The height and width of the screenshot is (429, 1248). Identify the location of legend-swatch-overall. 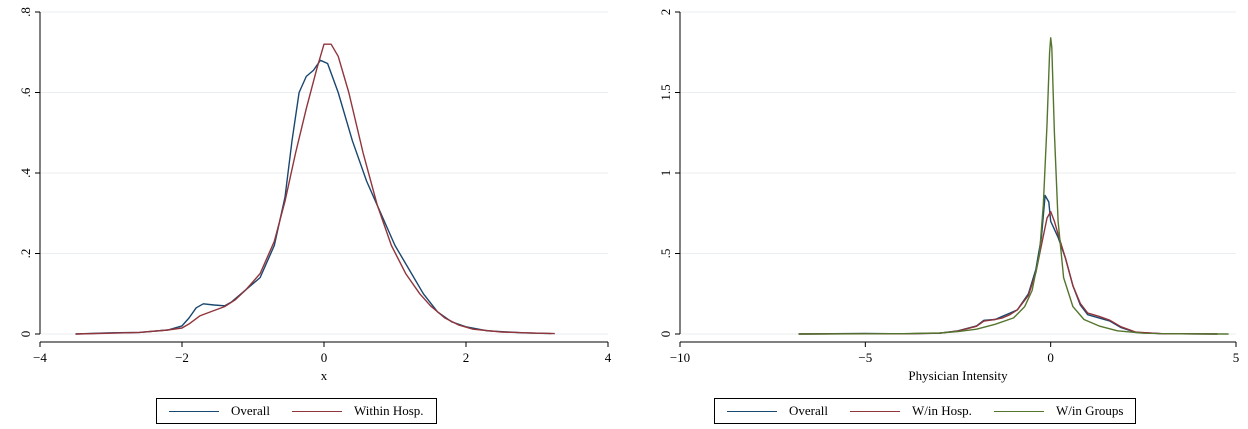
(194, 411).